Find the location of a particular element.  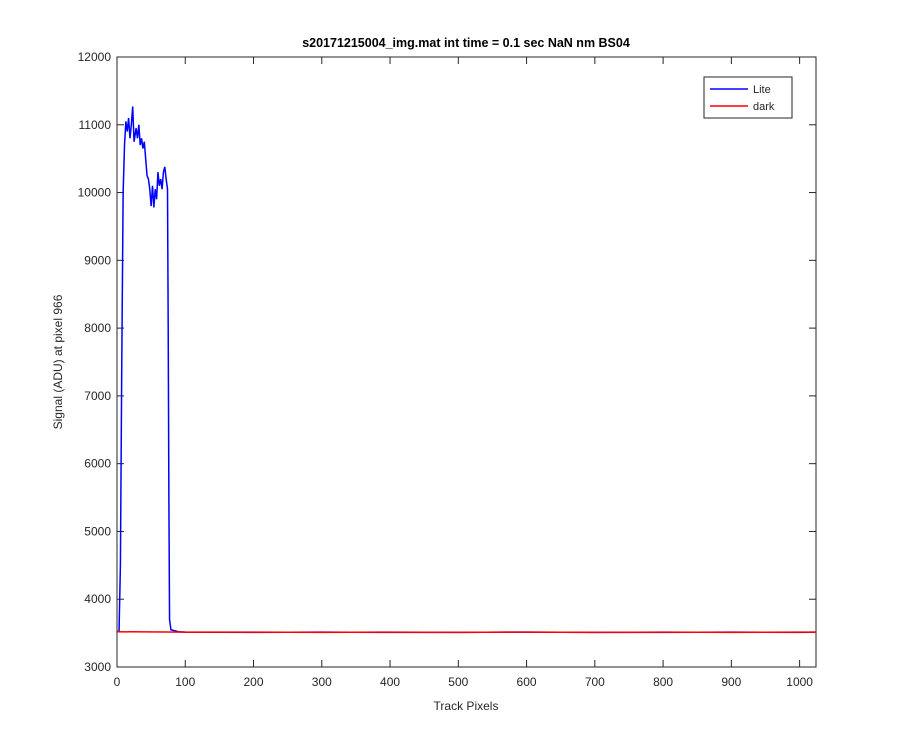

legend-box is located at coordinates (748, 97).